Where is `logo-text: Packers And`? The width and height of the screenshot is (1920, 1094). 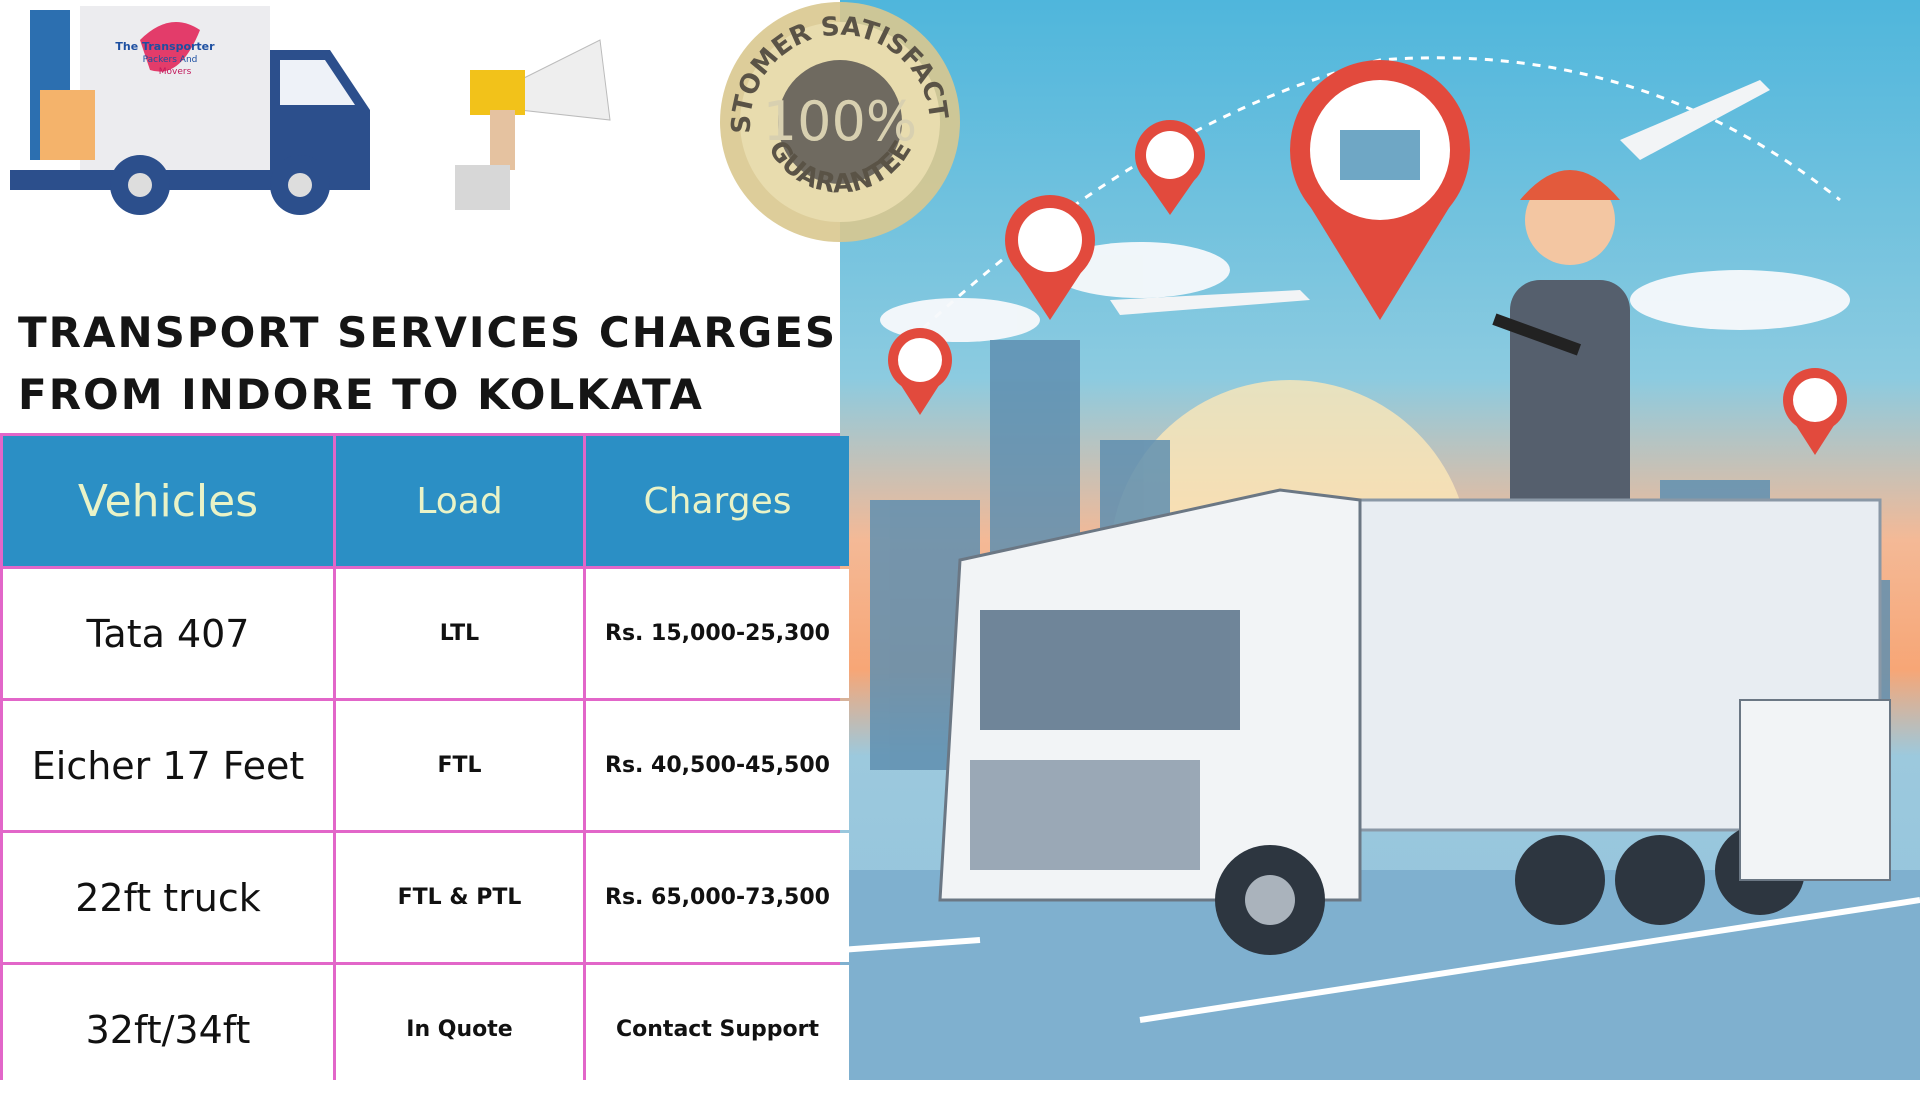
logo-text: Packers And is located at coordinates (170, 60).